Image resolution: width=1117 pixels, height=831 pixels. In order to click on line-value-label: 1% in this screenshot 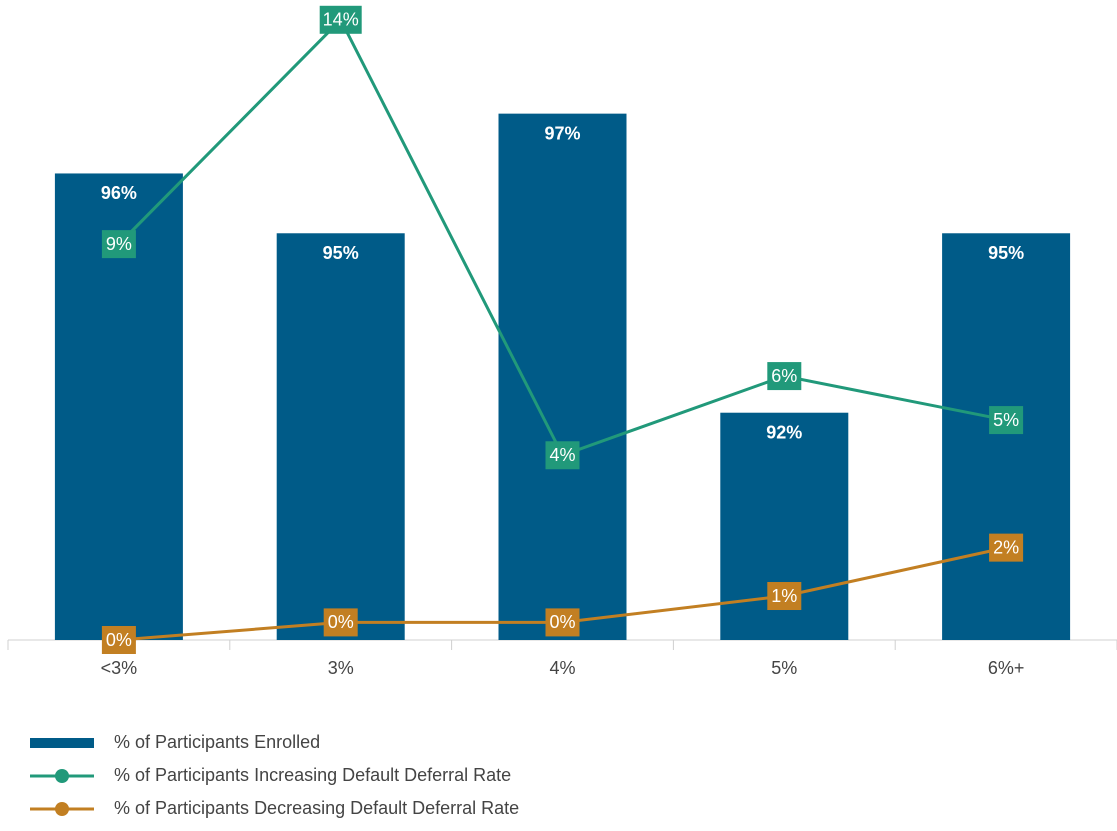, I will do `click(784, 596)`.